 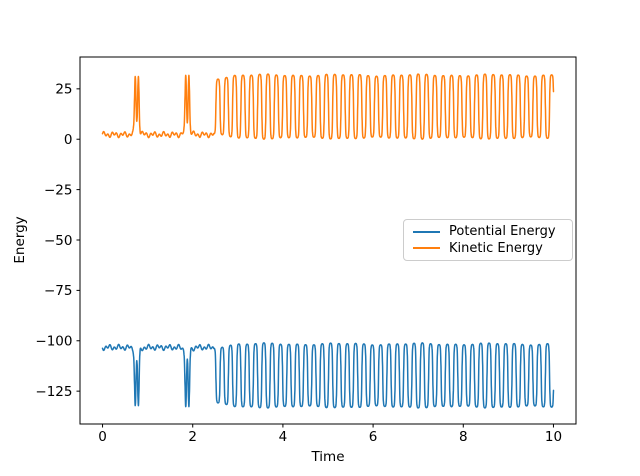 What do you see at coordinates (463, 437) in the screenshot?
I see `x-tick-label: 8` at bounding box center [463, 437].